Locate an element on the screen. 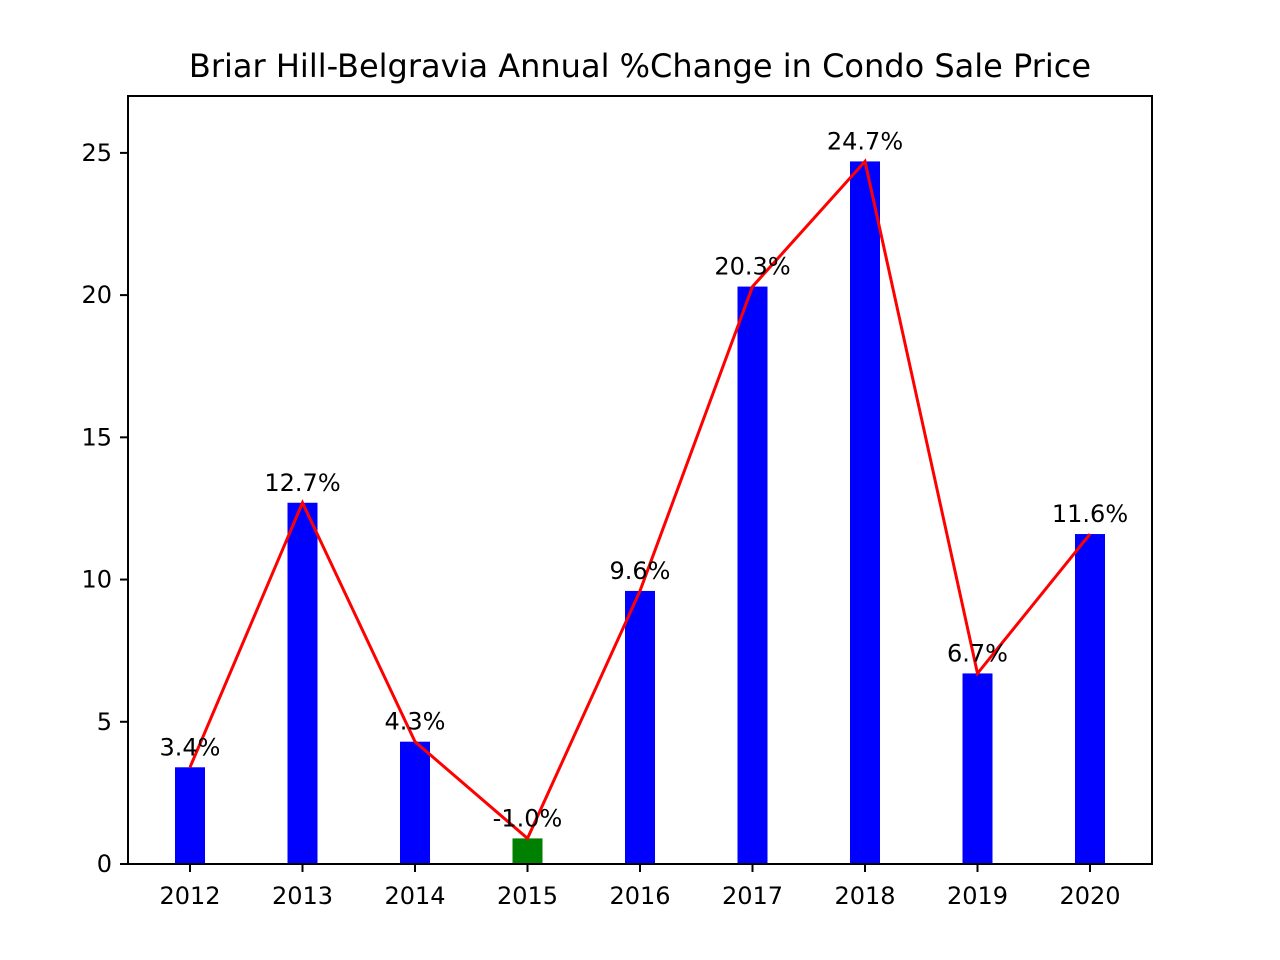  bar-2013 is located at coordinates (302, 683).